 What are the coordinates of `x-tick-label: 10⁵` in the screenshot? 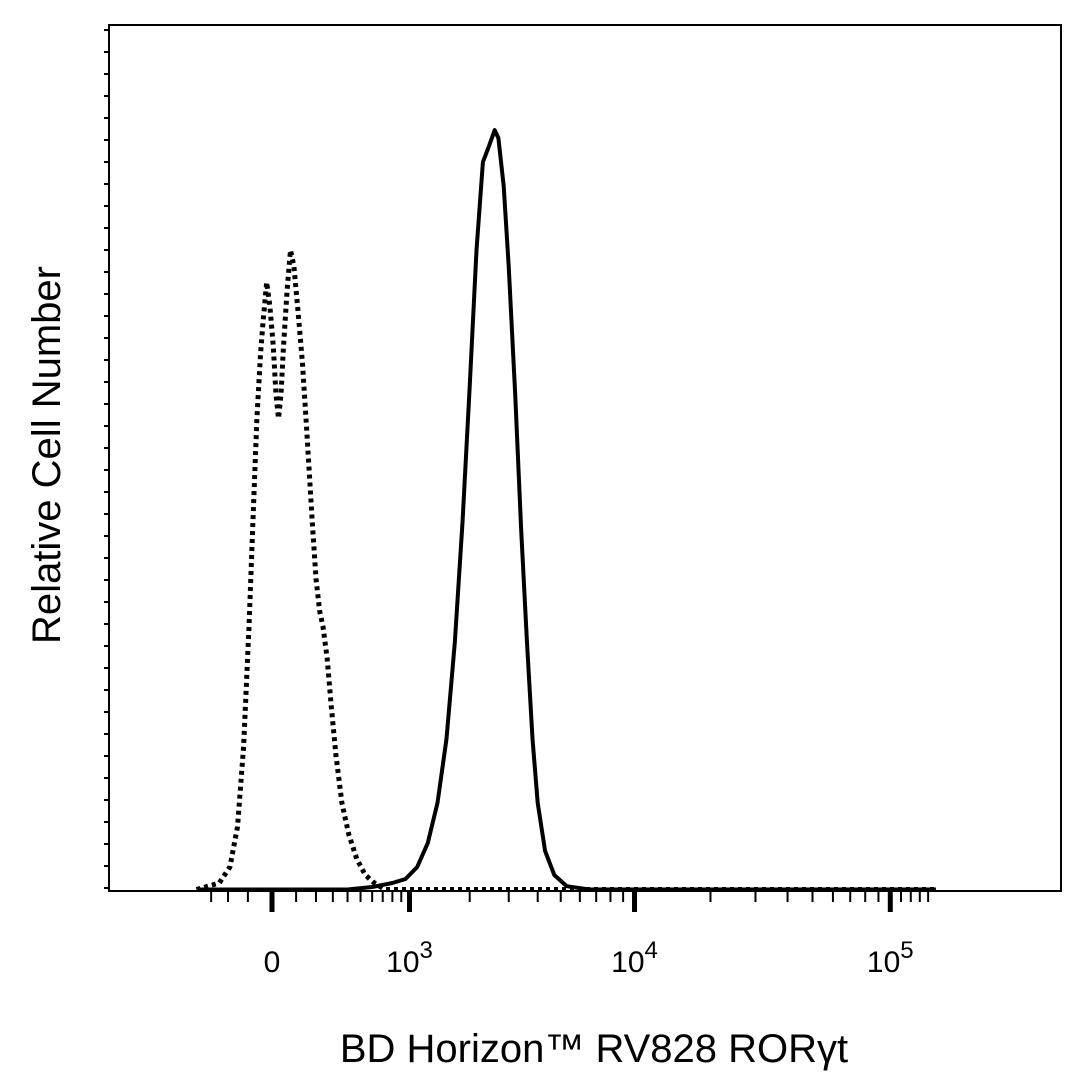 It's located at (890, 958).